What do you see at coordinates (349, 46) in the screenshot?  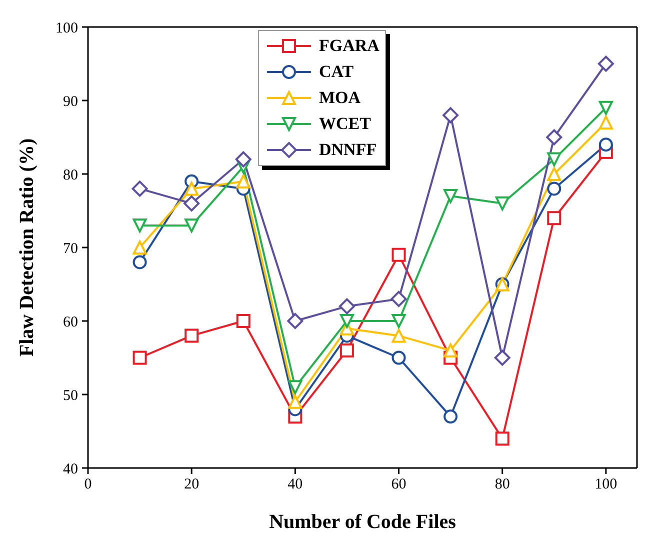 I see `legend-label: FGARA` at bounding box center [349, 46].